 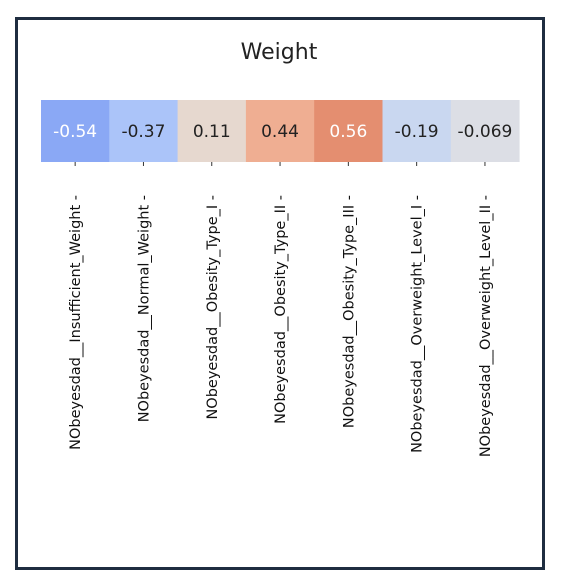 What do you see at coordinates (76, 322) in the screenshot?
I see `x-tick-label: NObeyesdad__Insufficient_Weight -` at bounding box center [76, 322].